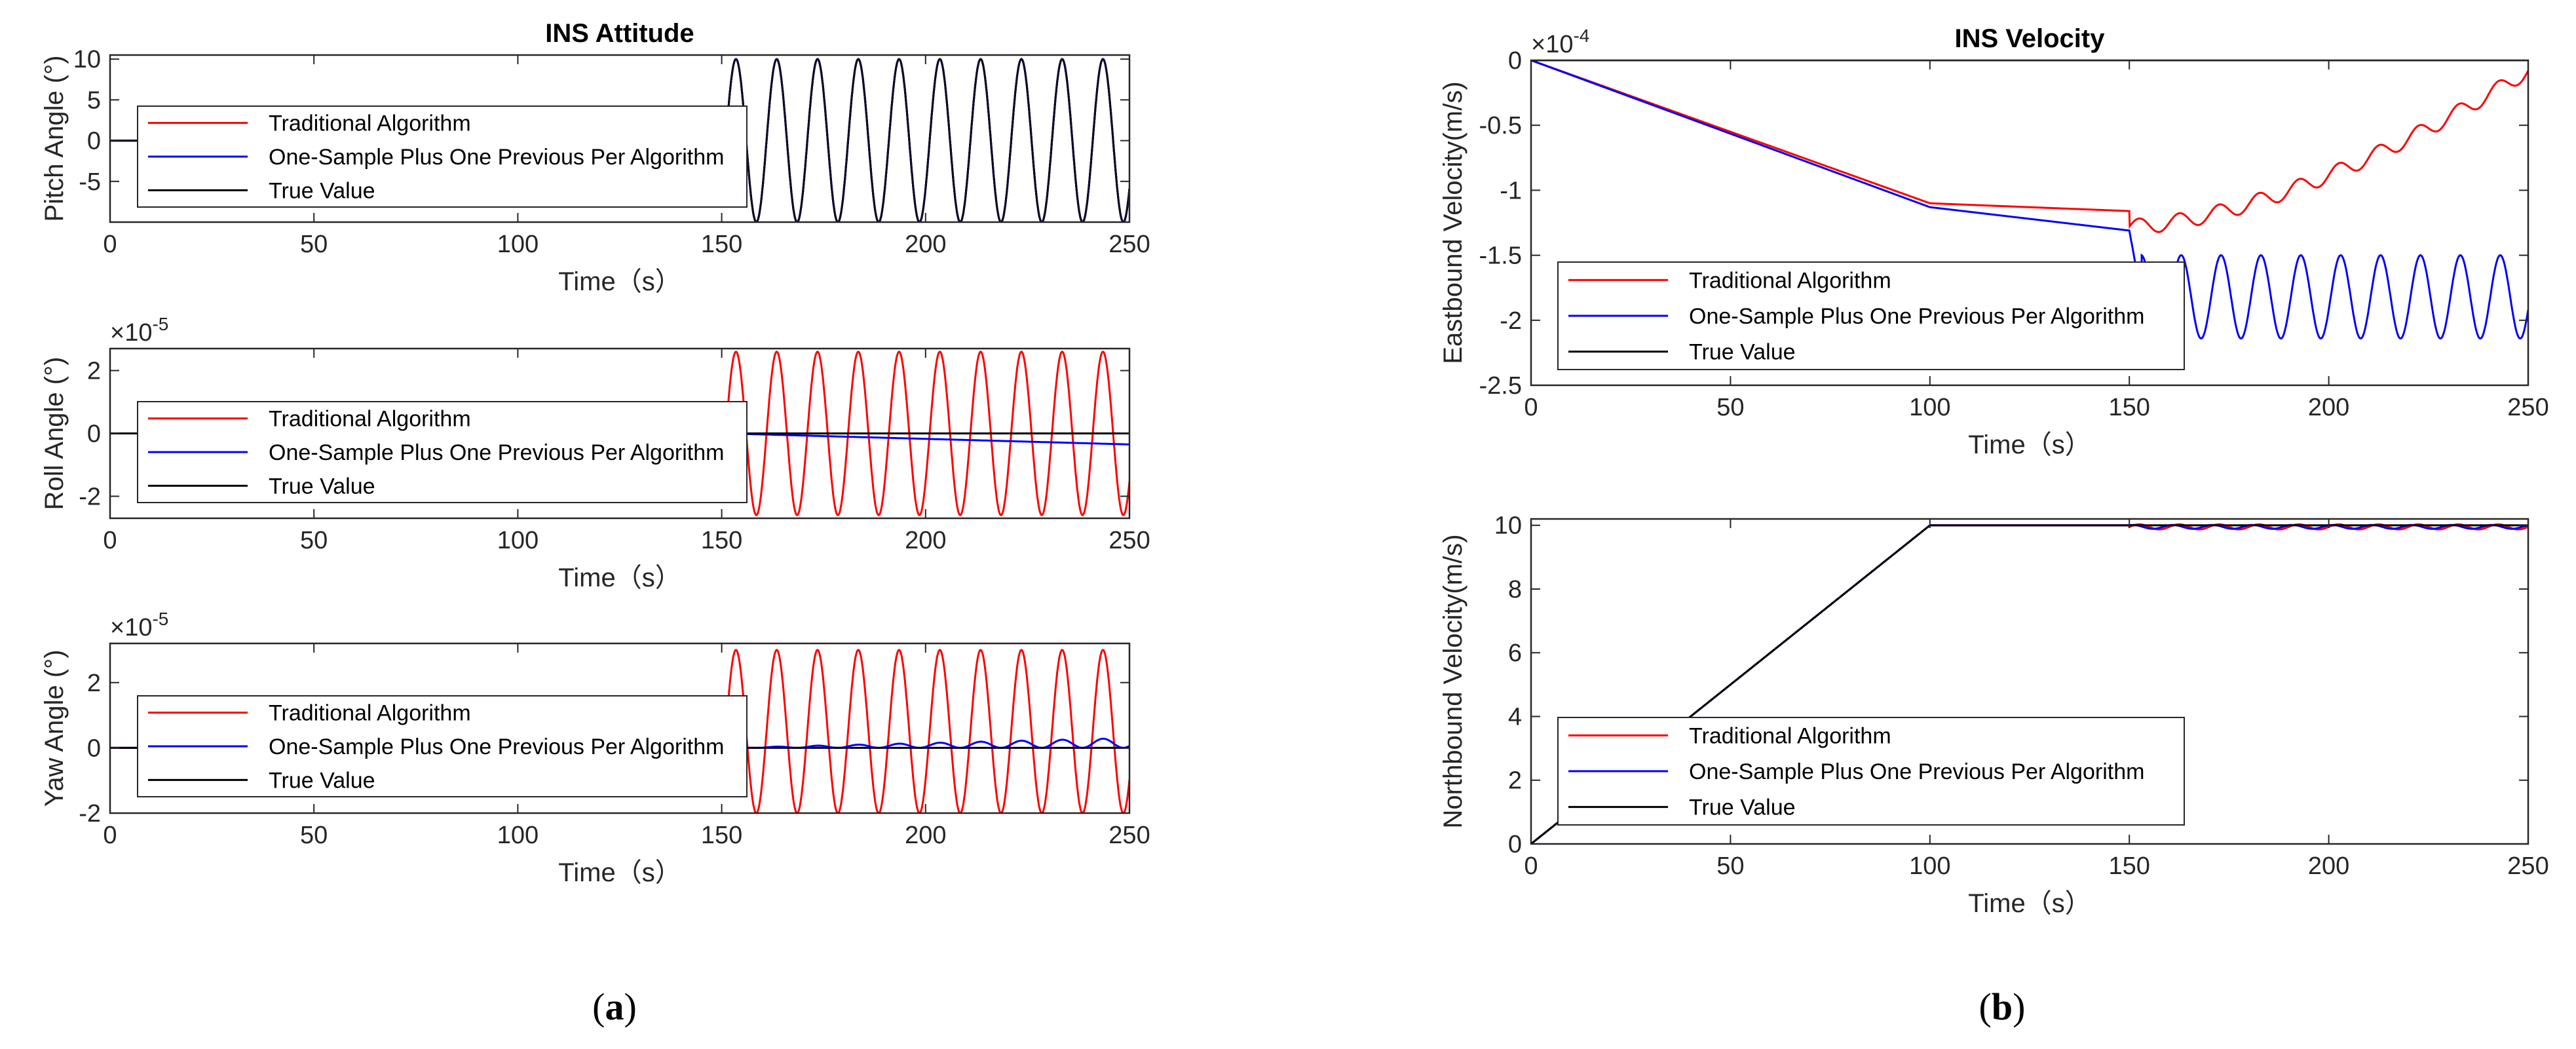  I want to click on y-tick-label: 4, so click(1515, 717).